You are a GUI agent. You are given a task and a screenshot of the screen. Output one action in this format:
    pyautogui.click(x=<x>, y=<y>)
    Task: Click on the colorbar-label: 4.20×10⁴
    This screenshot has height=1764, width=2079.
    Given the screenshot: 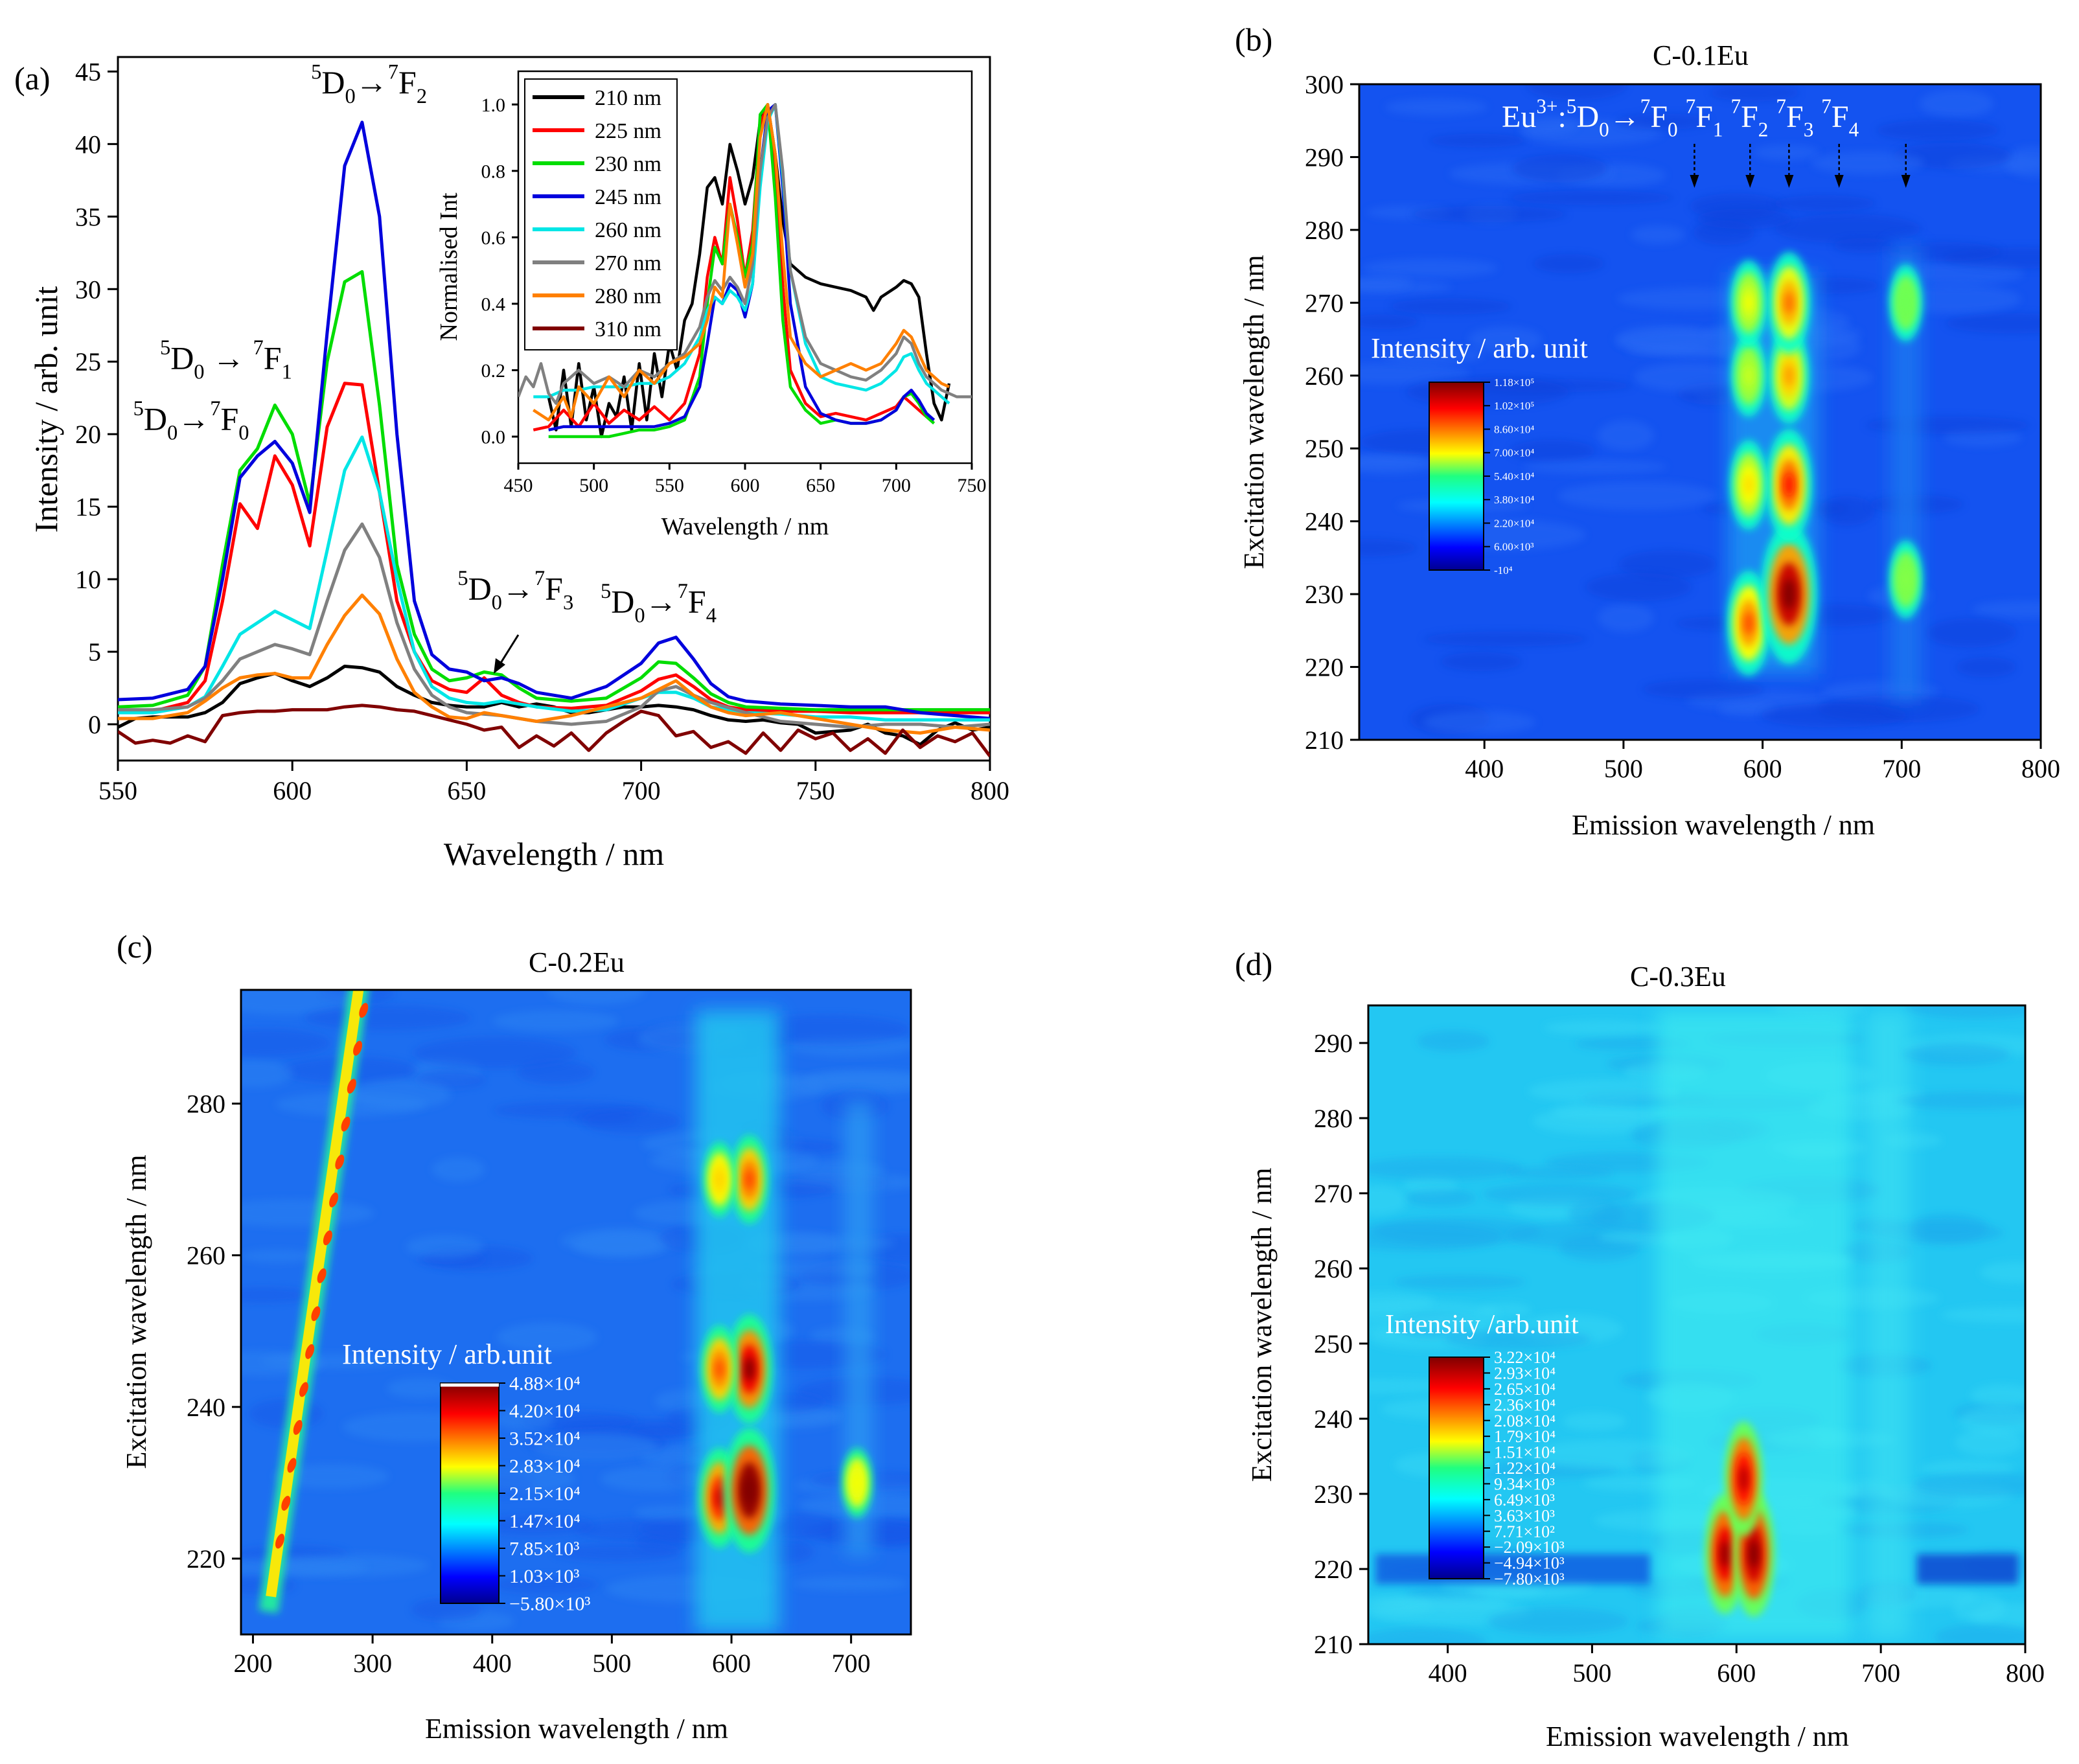 What is the action you would take?
    pyautogui.click(x=544, y=1411)
    